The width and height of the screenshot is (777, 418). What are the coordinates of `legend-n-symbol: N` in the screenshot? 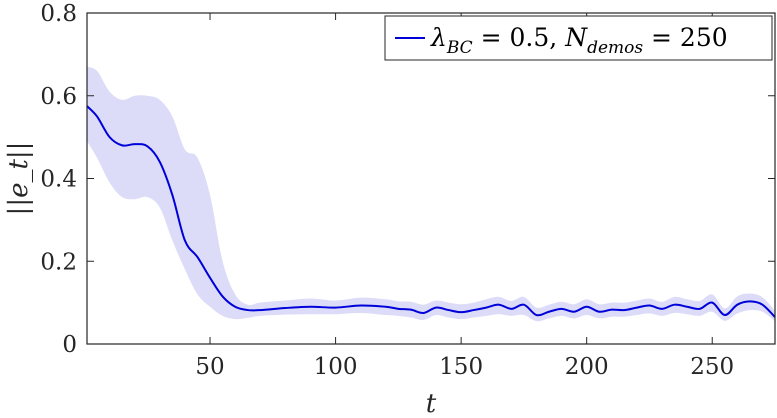 It's located at (576, 37).